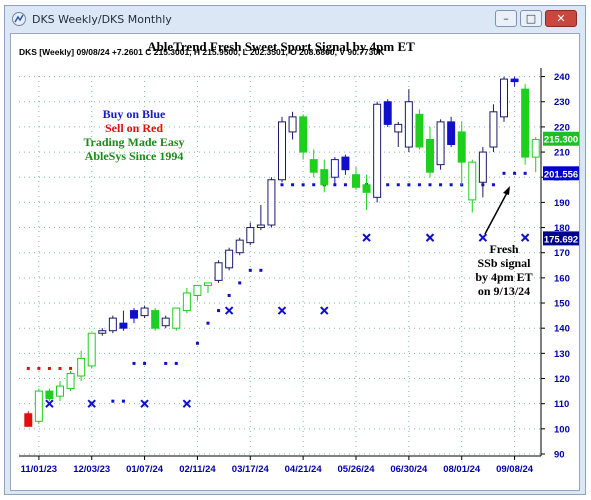 This screenshot has width=591, height=500. I want to click on svg-text: 201.556, so click(561, 174).